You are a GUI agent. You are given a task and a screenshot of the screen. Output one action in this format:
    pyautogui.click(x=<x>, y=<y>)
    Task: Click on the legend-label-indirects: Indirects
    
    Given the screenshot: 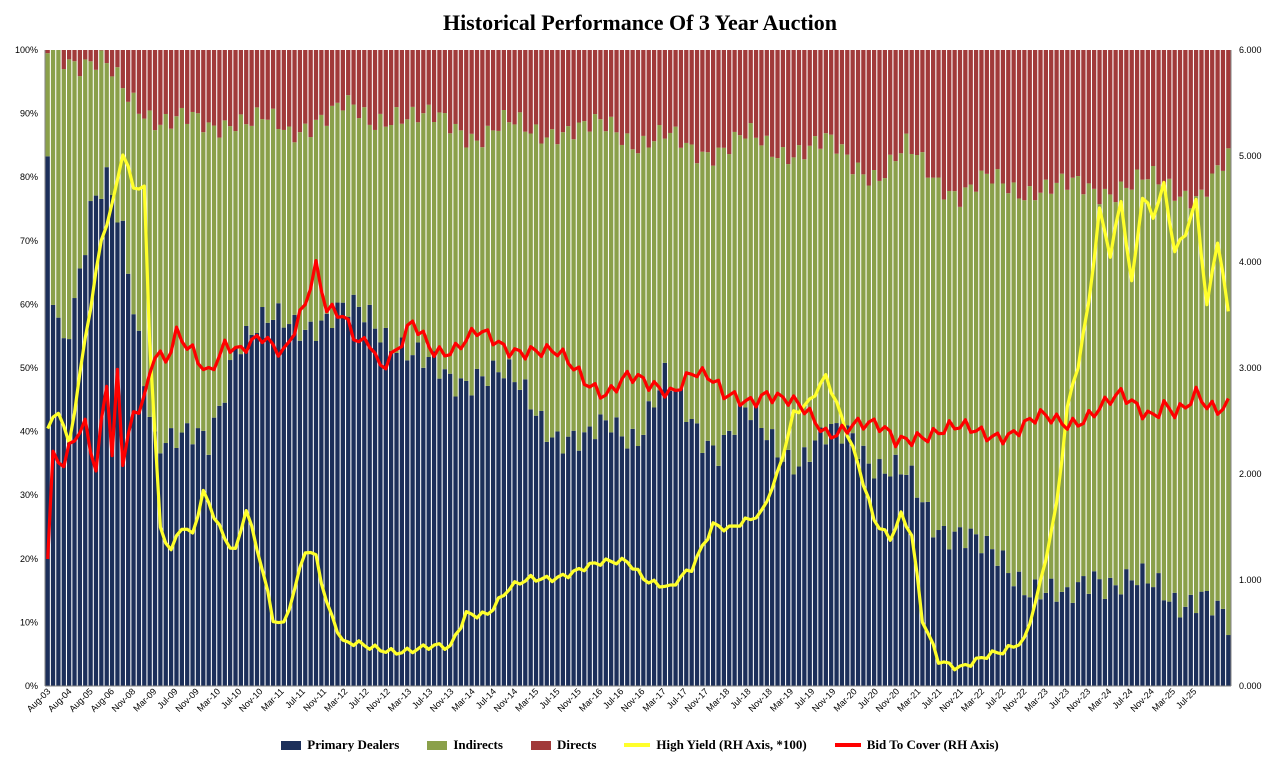 What is the action you would take?
    pyautogui.click(x=478, y=744)
    